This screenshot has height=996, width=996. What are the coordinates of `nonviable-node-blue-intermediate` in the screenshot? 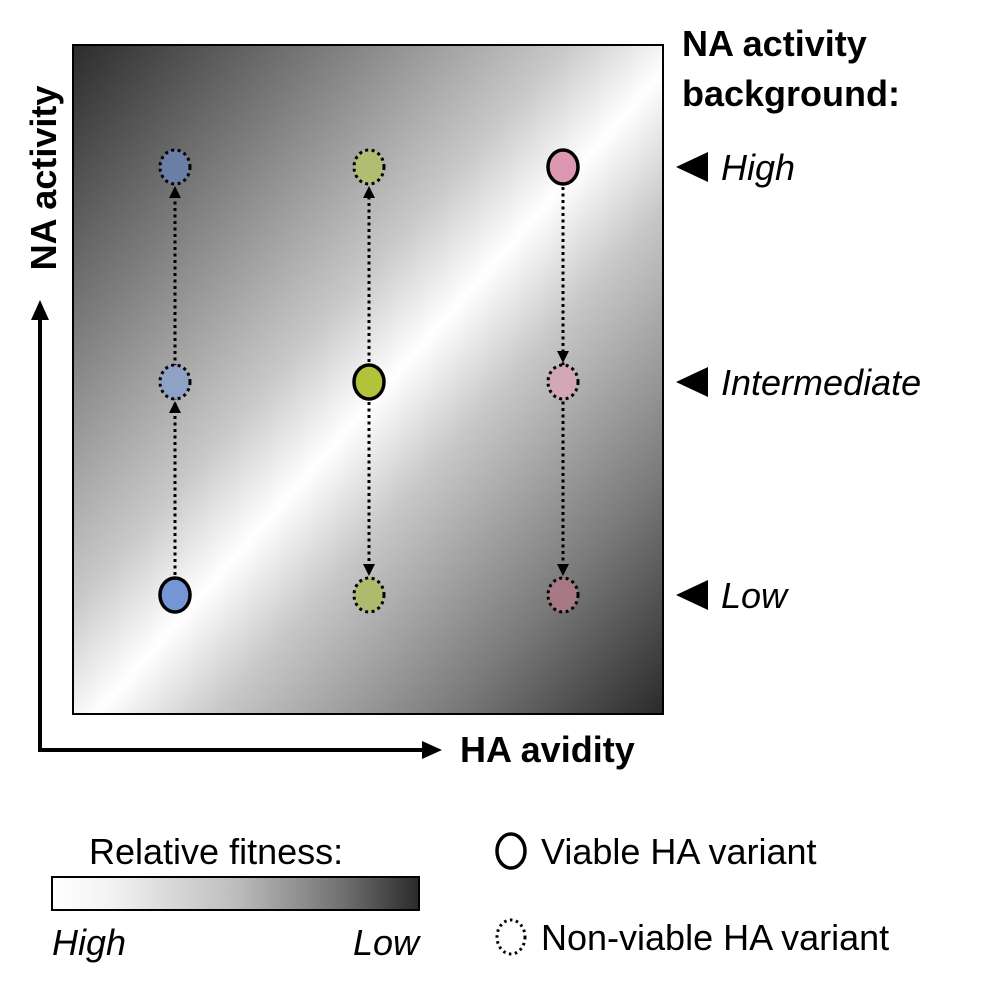 It's located at (175, 382).